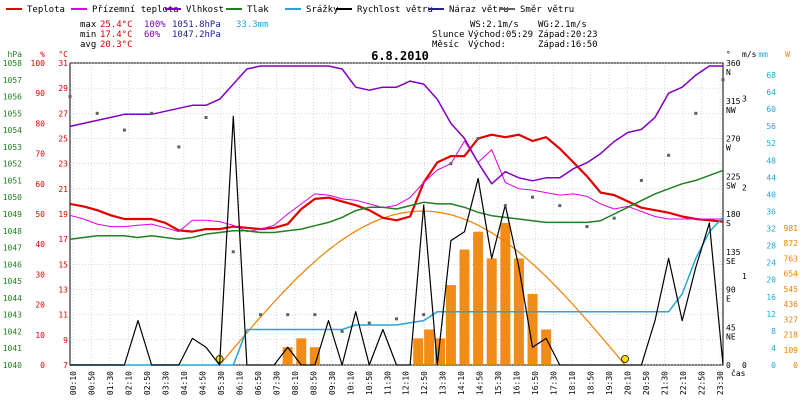  What do you see at coordinates (258, 10) in the screenshot?
I see `legend-label: Tlak` at bounding box center [258, 10].